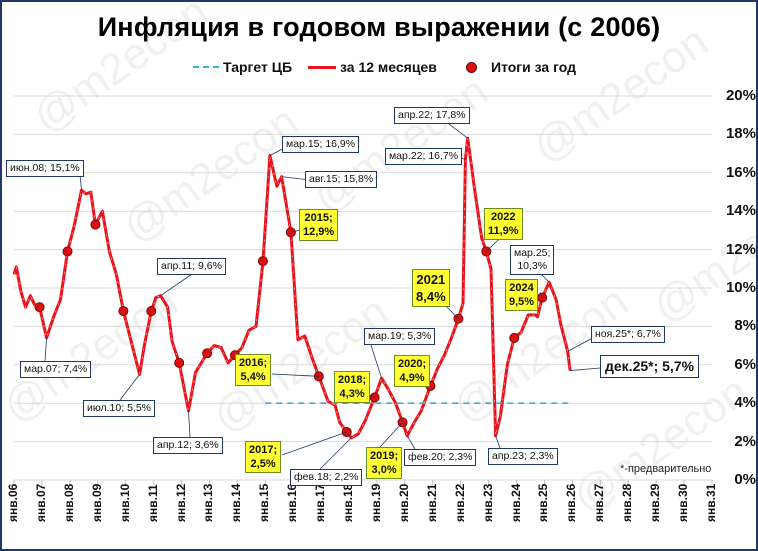 This screenshot has width=758, height=551. What do you see at coordinates (745, 441) in the screenshot?
I see `y-tick-label: 2%` at bounding box center [745, 441].